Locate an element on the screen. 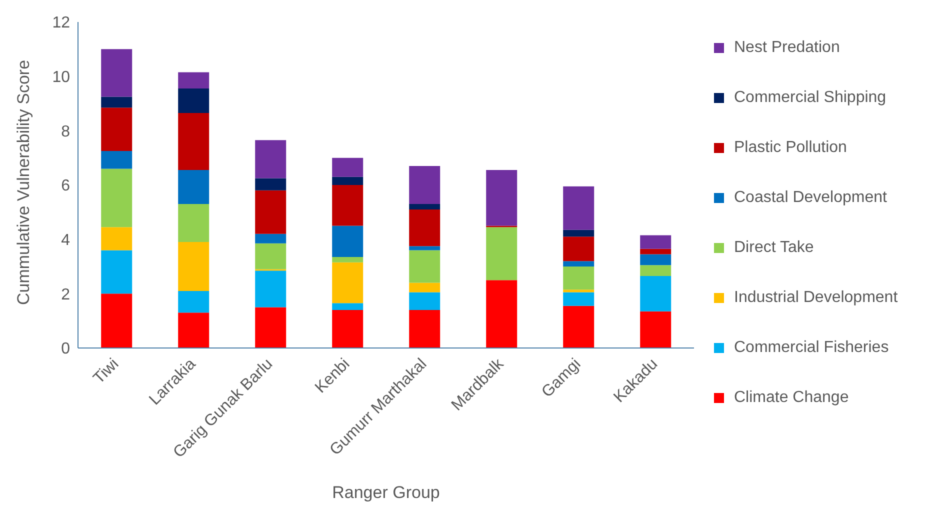 The width and height of the screenshot is (932, 517). legend-label: Plastic Pollution is located at coordinates (790, 148).